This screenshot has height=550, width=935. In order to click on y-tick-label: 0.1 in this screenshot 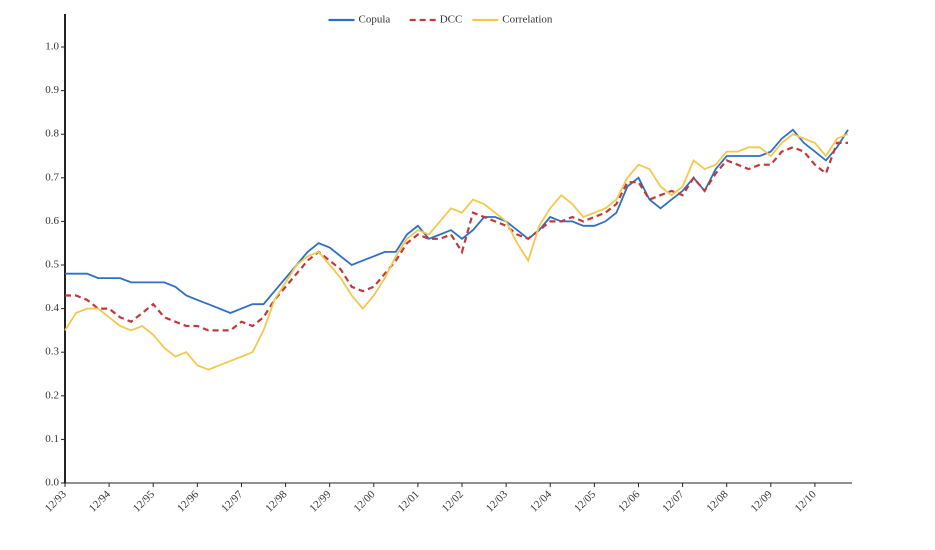, I will do `click(52, 439)`.